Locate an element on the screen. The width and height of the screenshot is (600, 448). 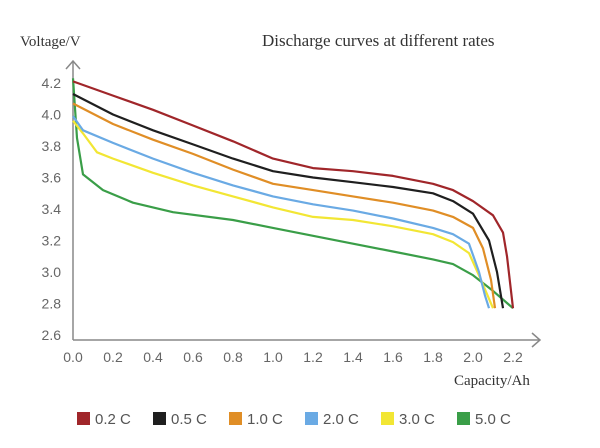
legend-item: 3.0 C is located at coordinates (408, 419).